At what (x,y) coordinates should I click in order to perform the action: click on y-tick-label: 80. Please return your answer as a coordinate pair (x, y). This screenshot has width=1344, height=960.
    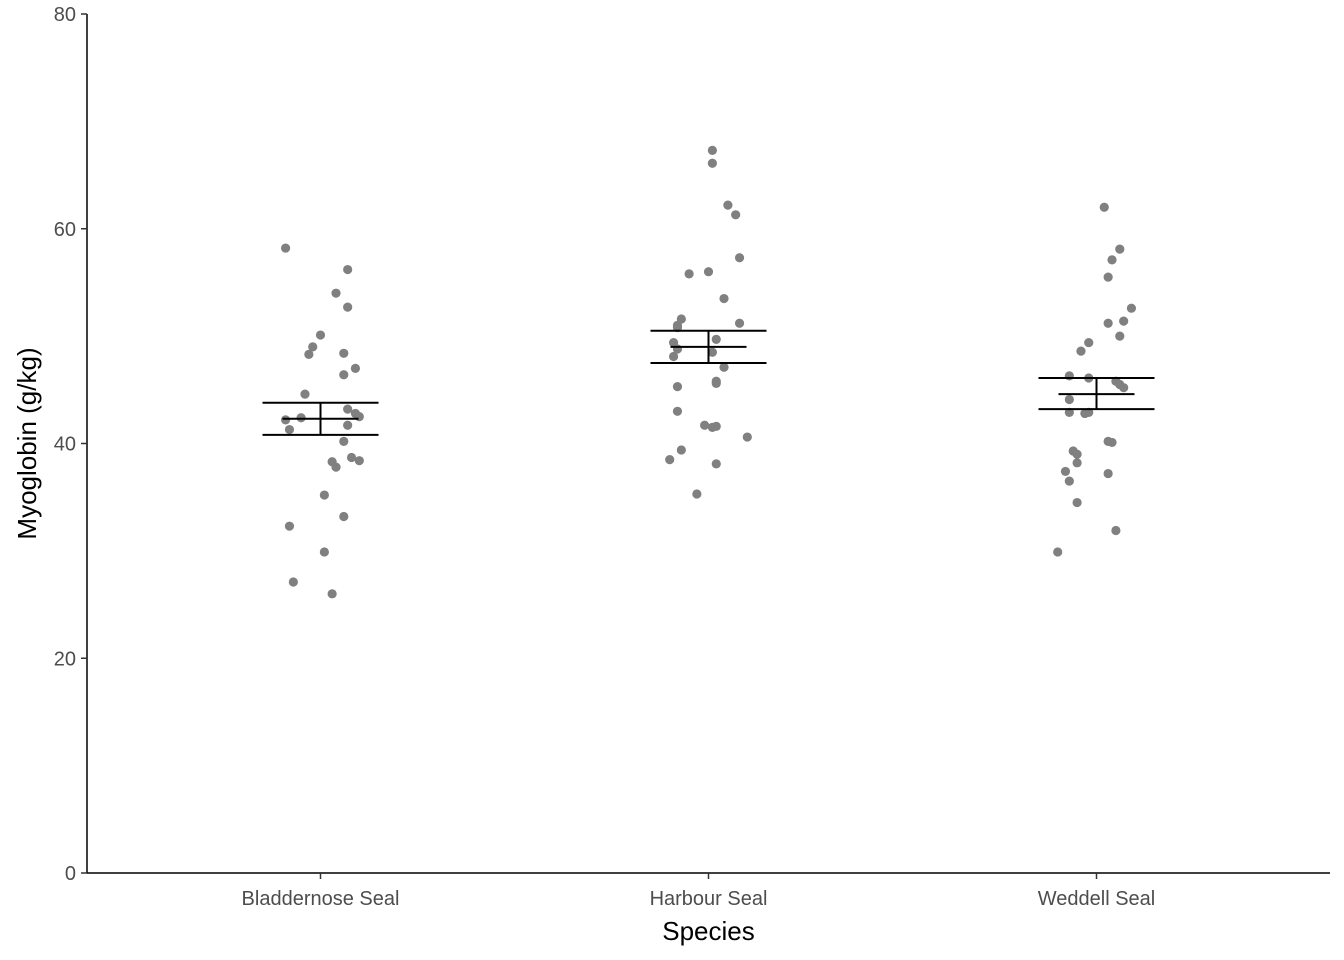
    Looking at the image, I should click on (65, 15).